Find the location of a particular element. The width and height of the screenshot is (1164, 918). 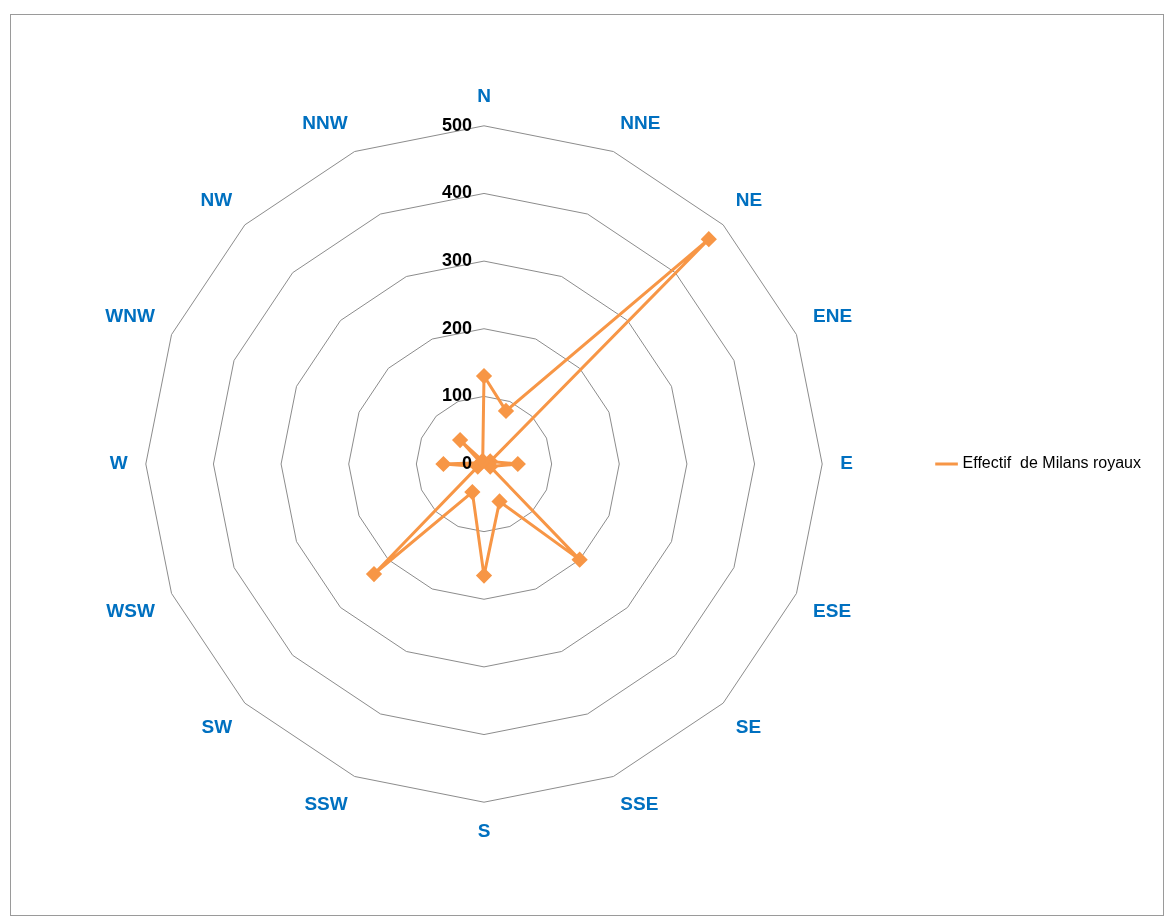

spoke-label: N is located at coordinates (484, 95).